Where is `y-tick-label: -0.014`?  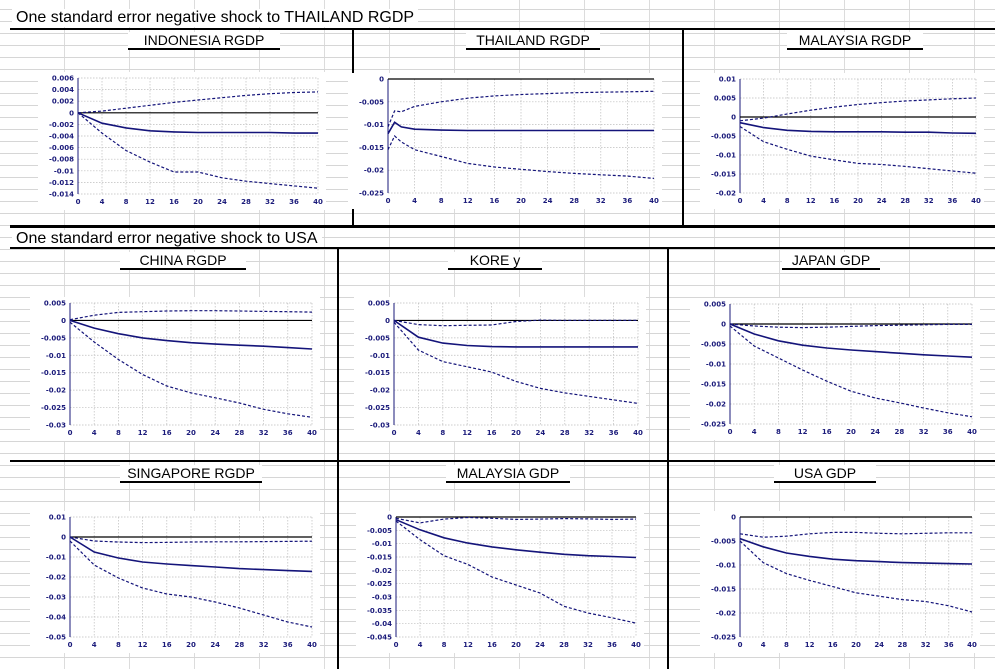 y-tick-label: -0.014 is located at coordinates (61, 195).